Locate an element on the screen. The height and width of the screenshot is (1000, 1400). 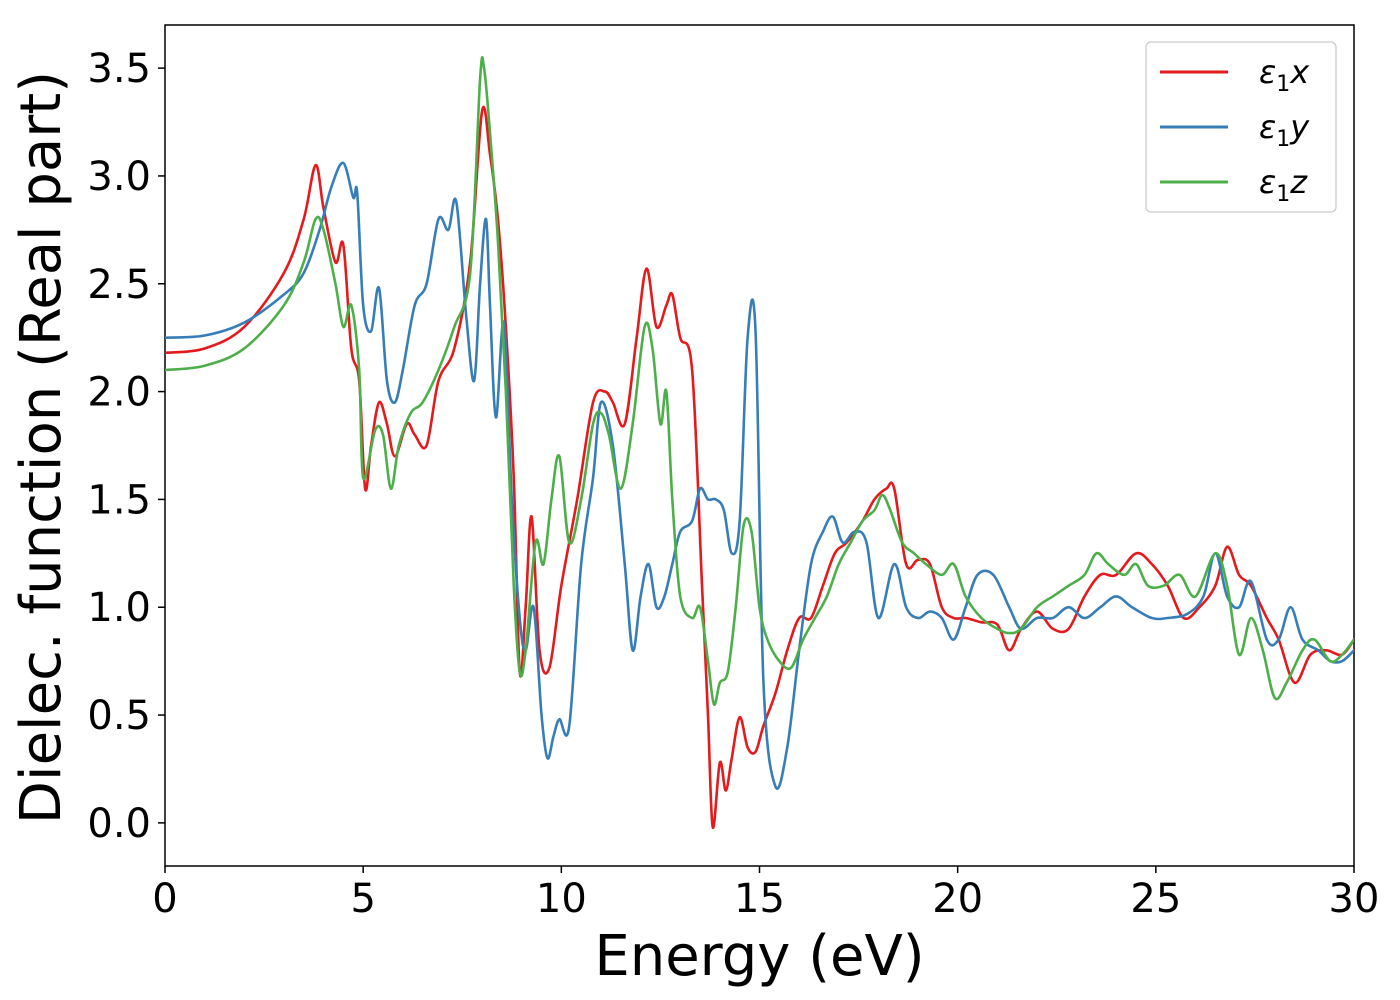
y-tick-label: 2.5 is located at coordinates (119, 285).